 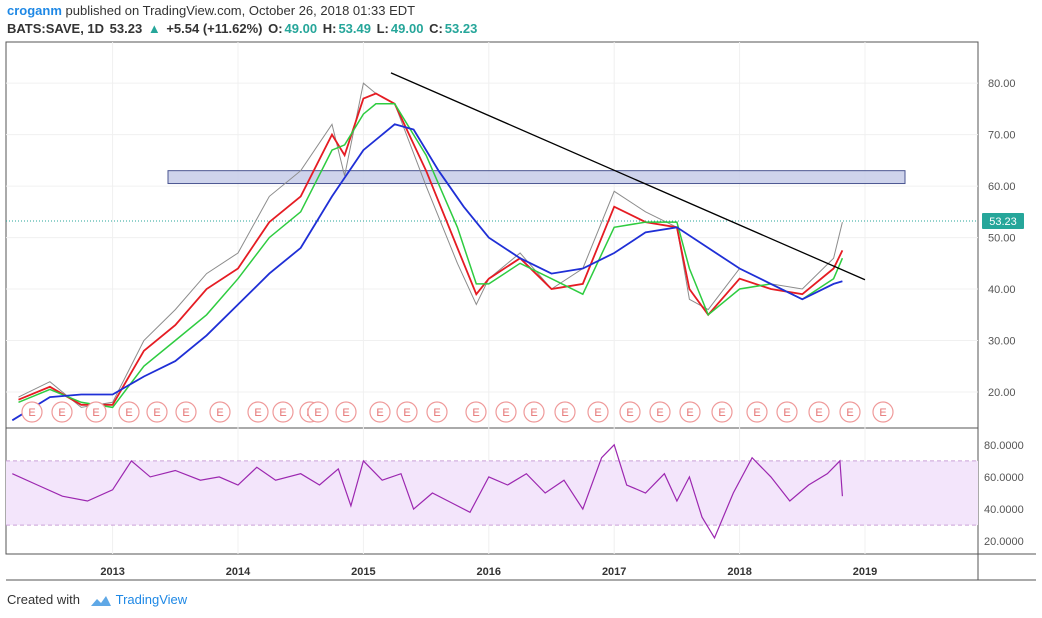 What do you see at coordinates (112, 572) in the screenshot?
I see `time-tick-label: 2013` at bounding box center [112, 572].